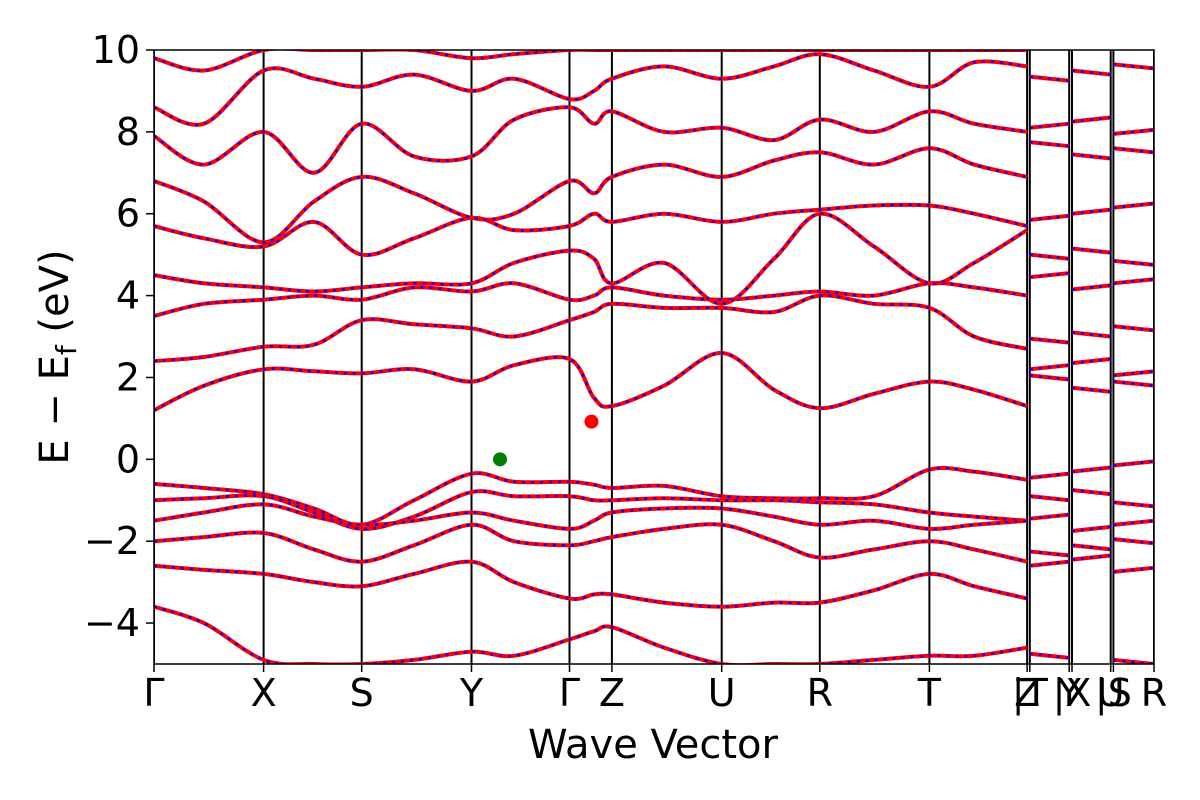  Describe the element at coordinates (128, 296) in the screenshot. I see `y-tick-label: 4` at that location.